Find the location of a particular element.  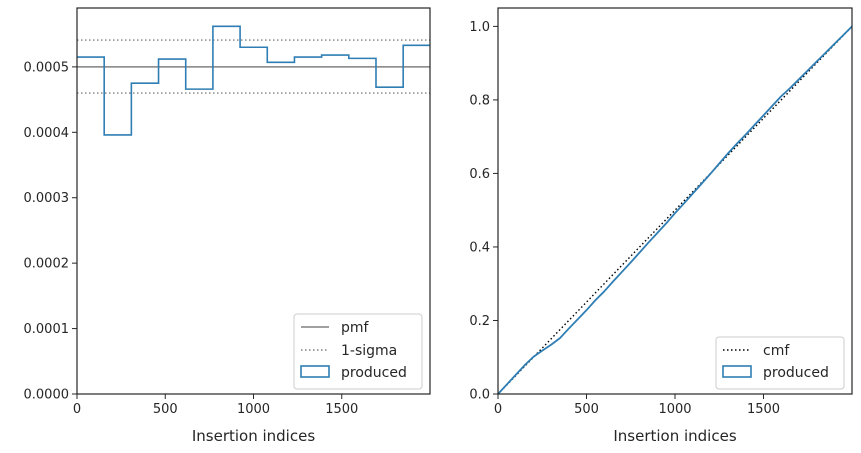

left-x-tick: 1000 is located at coordinates (253, 405).